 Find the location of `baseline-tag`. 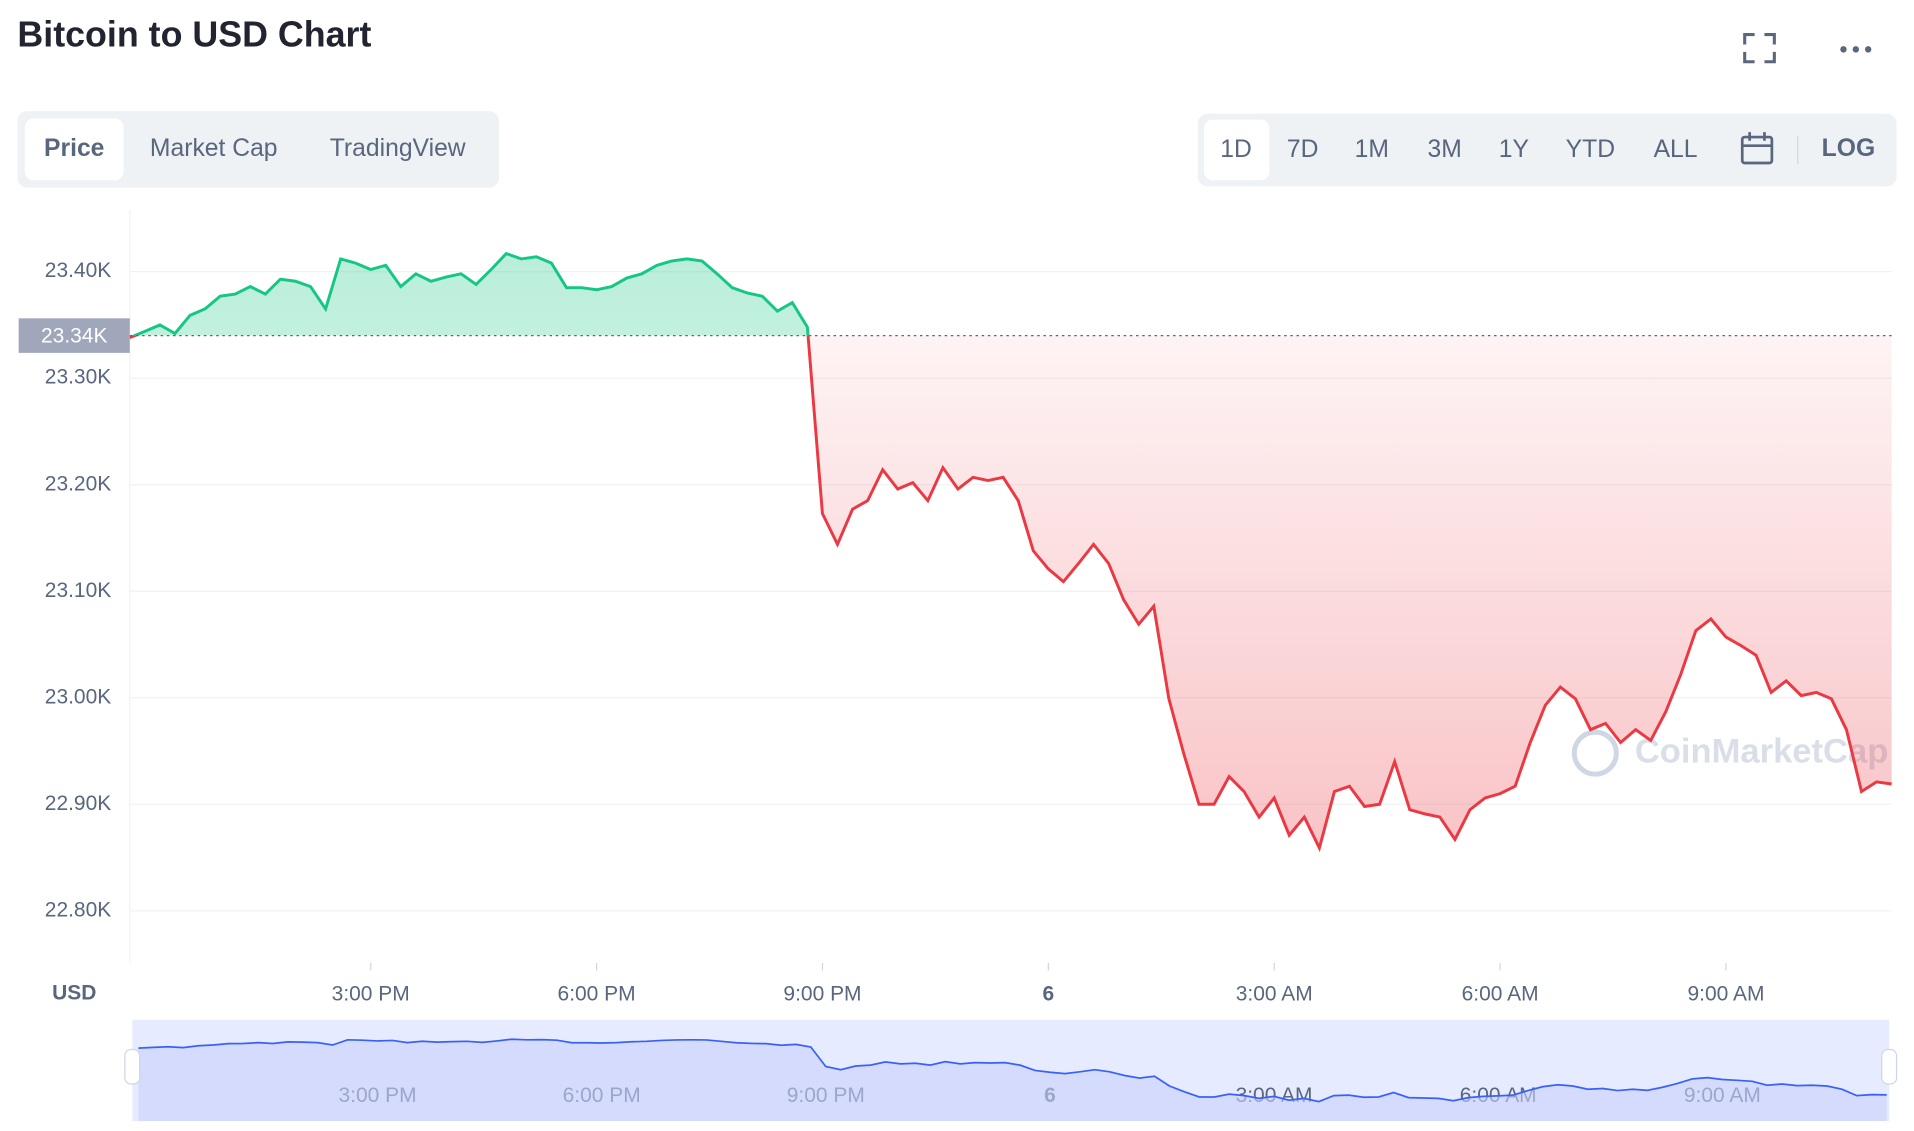

baseline-tag is located at coordinates (74, 335).